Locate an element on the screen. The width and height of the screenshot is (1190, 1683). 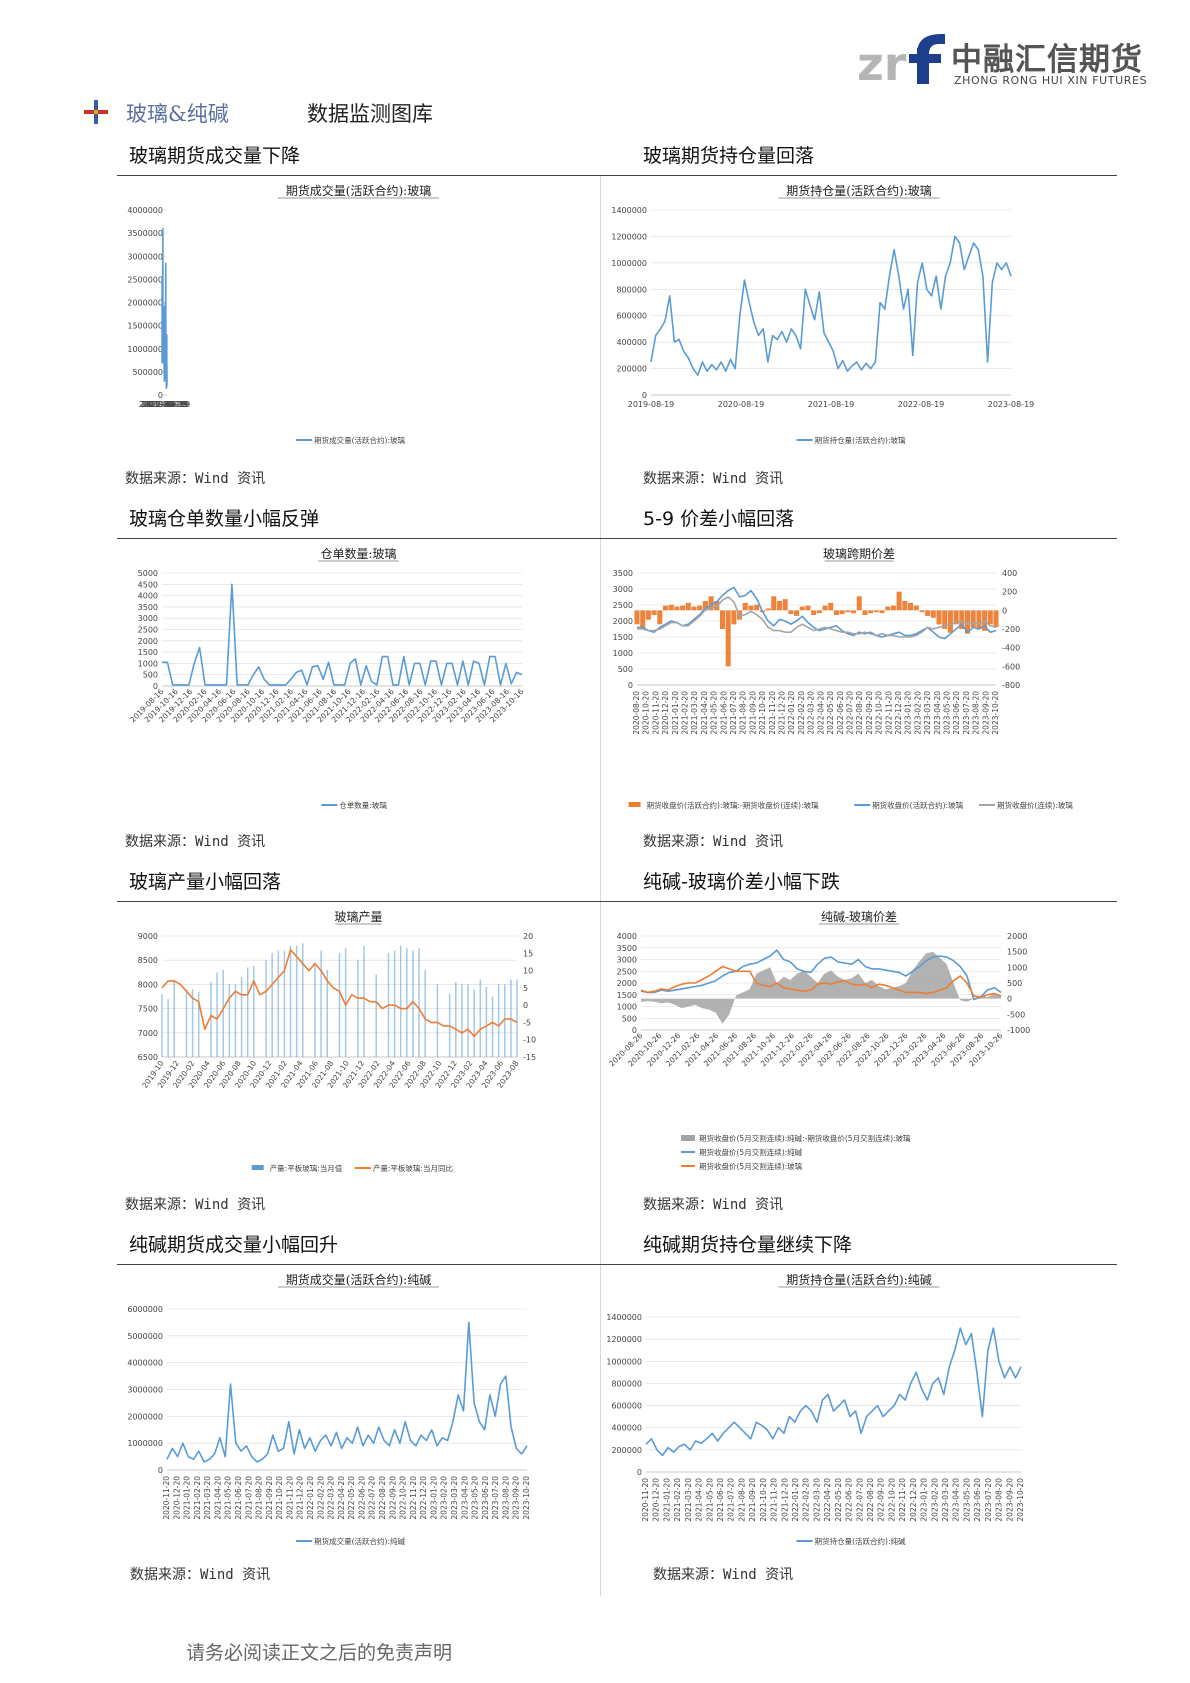
y2-tick-label: 10 is located at coordinates (528, 971).